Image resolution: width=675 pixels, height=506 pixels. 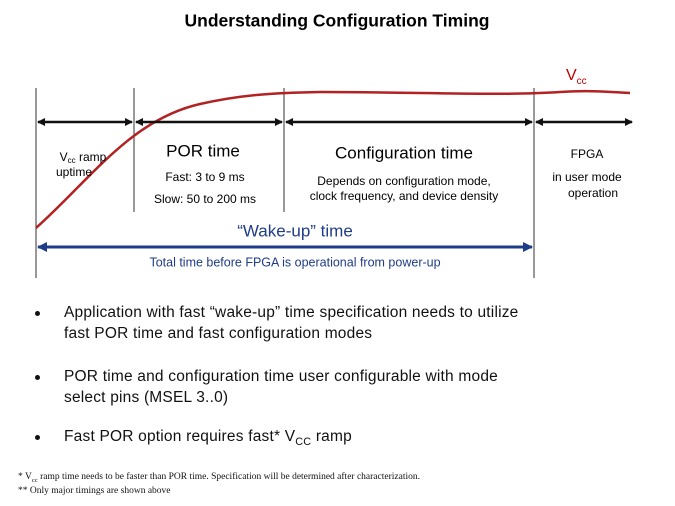 I want to click on bullet-line: select pins (MSEL 3..0), so click(x=146, y=397).